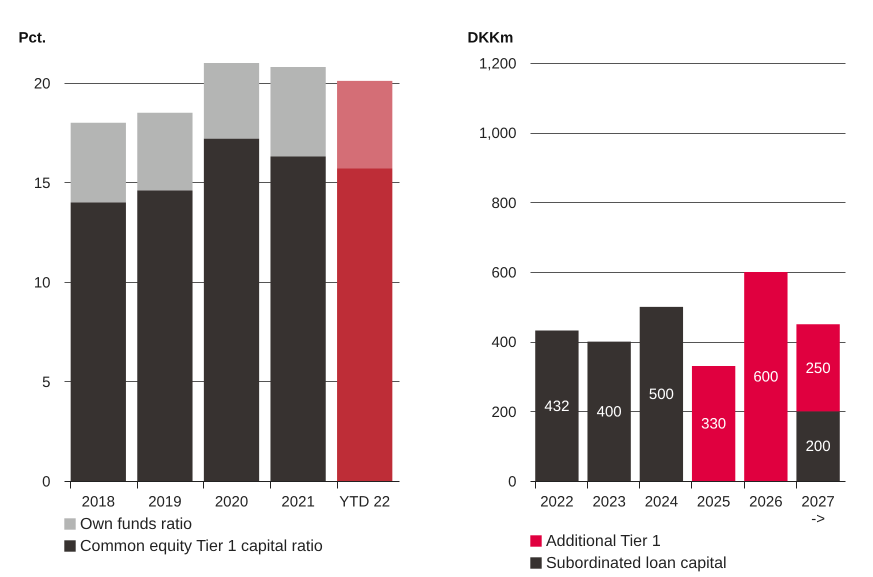 The image size is (873, 577). Describe the element at coordinates (503, 412) in the screenshot. I see `y-tick-label: 200` at that location.